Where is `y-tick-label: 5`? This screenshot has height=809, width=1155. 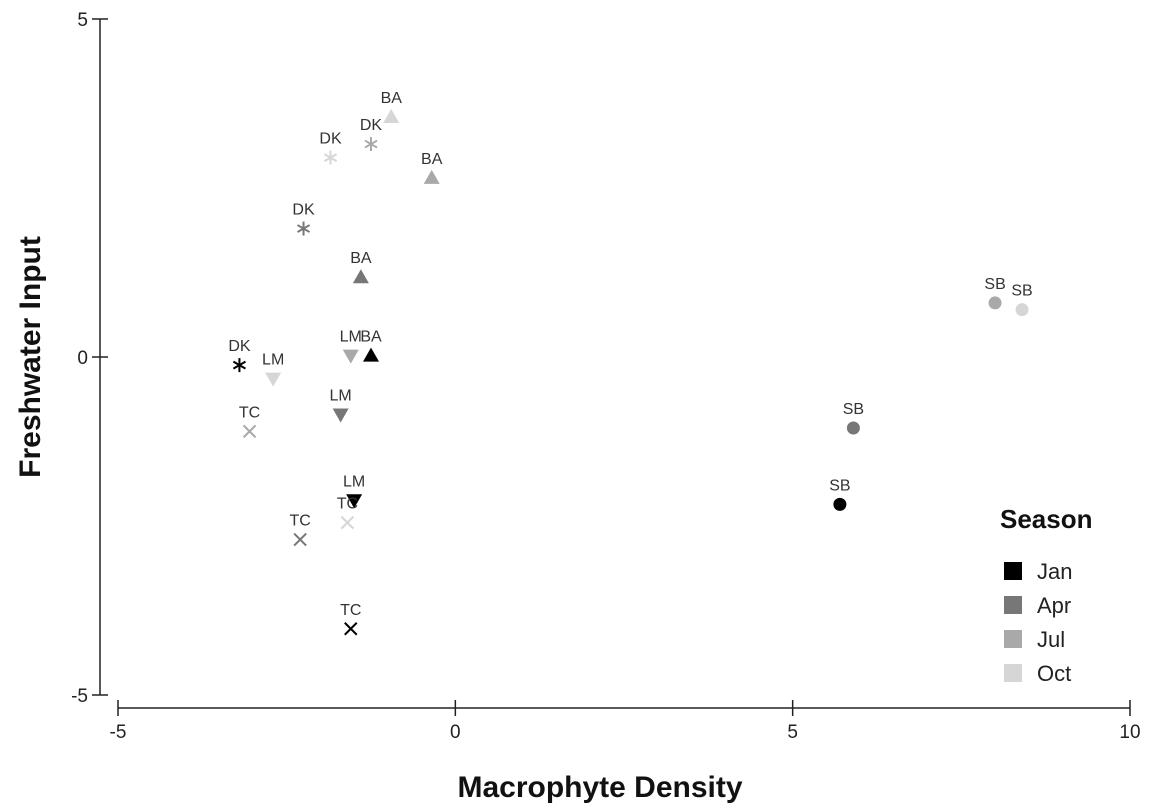 y-tick-label: 5 is located at coordinates (82, 20).